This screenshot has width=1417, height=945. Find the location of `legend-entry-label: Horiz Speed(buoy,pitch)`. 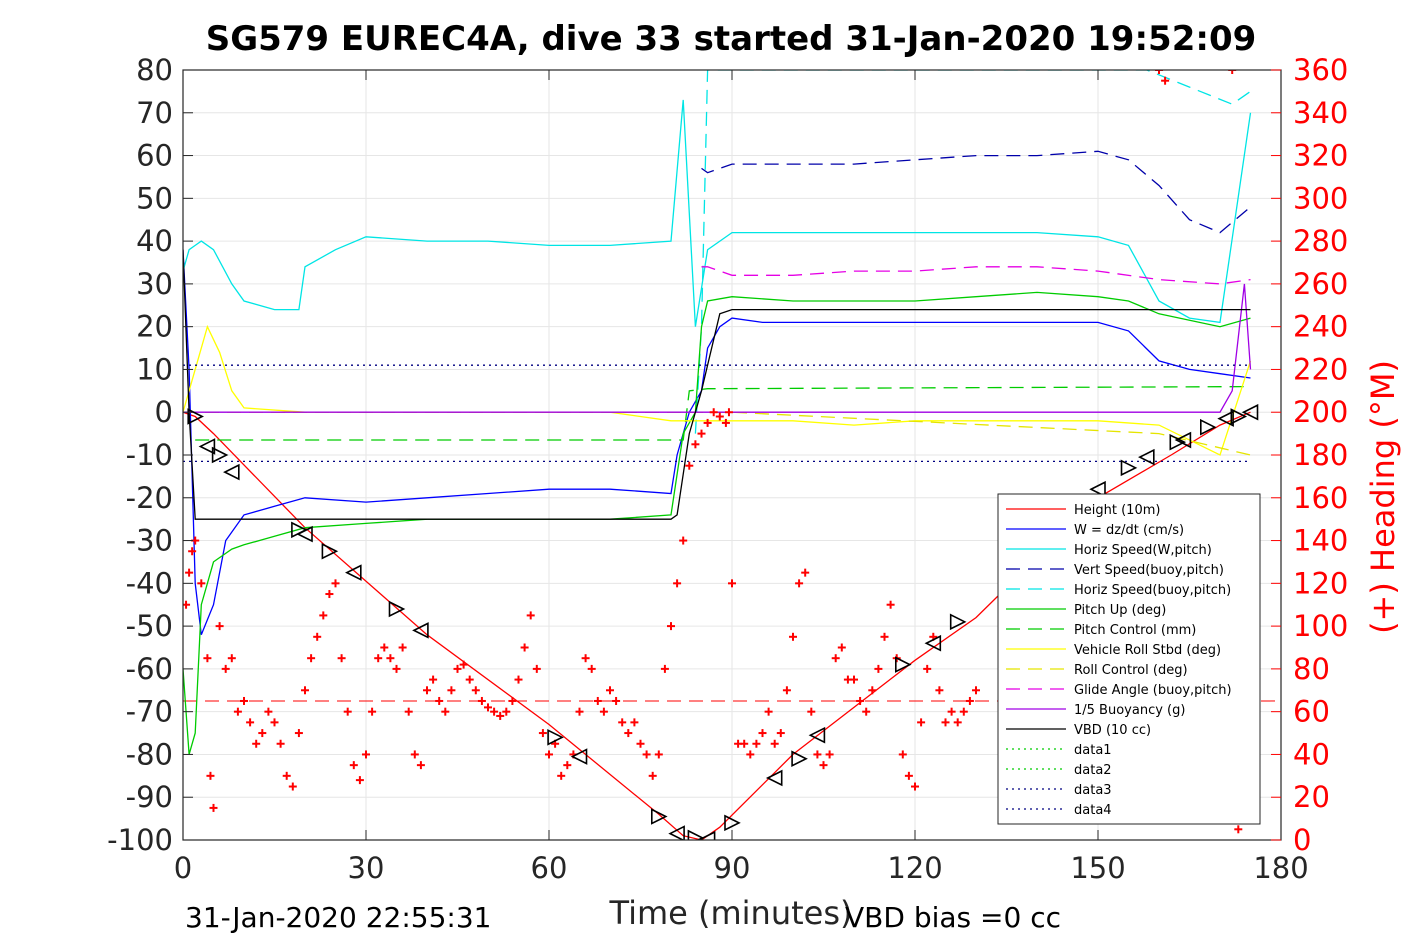

legend-entry-label: Horiz Speed(buoy,pitch) is located at coordinates (1152, 590).